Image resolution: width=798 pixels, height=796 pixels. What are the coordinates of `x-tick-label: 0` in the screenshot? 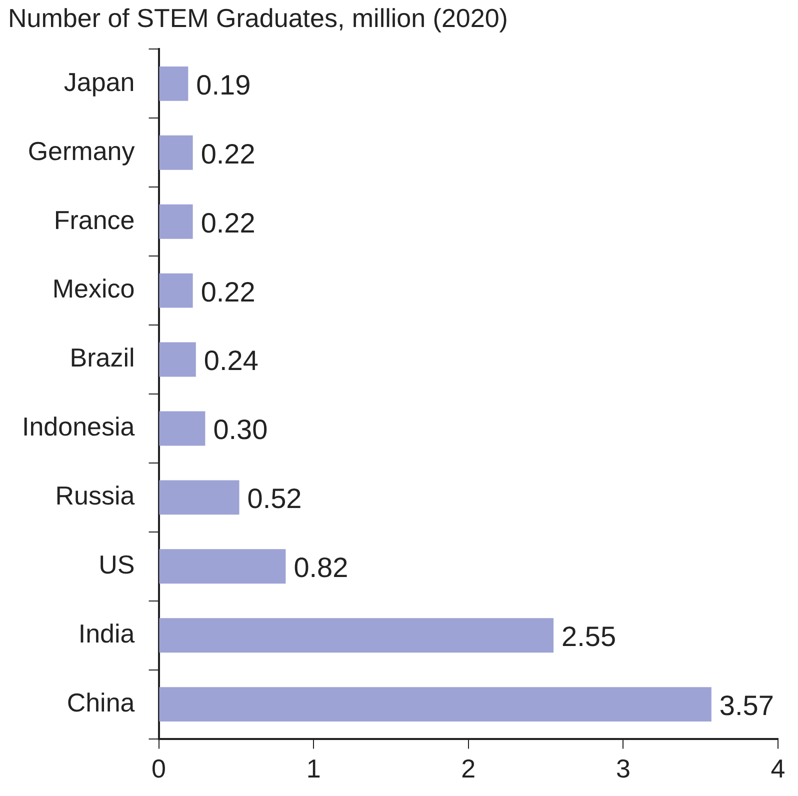 It's located at (159, 769).